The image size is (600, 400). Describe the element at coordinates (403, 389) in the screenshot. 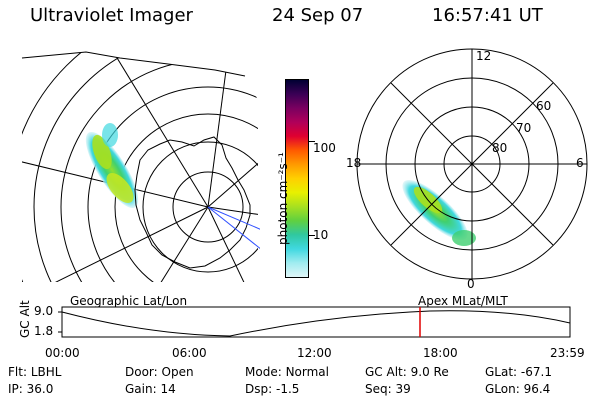

I see `info-value: 39` at that location.